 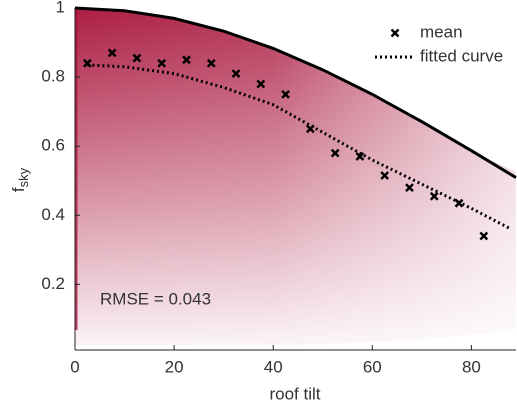 What do you see at coordinates (441, 31) in the screenshot?
I see `legend-label: mean` at bounding box center [441, 31].